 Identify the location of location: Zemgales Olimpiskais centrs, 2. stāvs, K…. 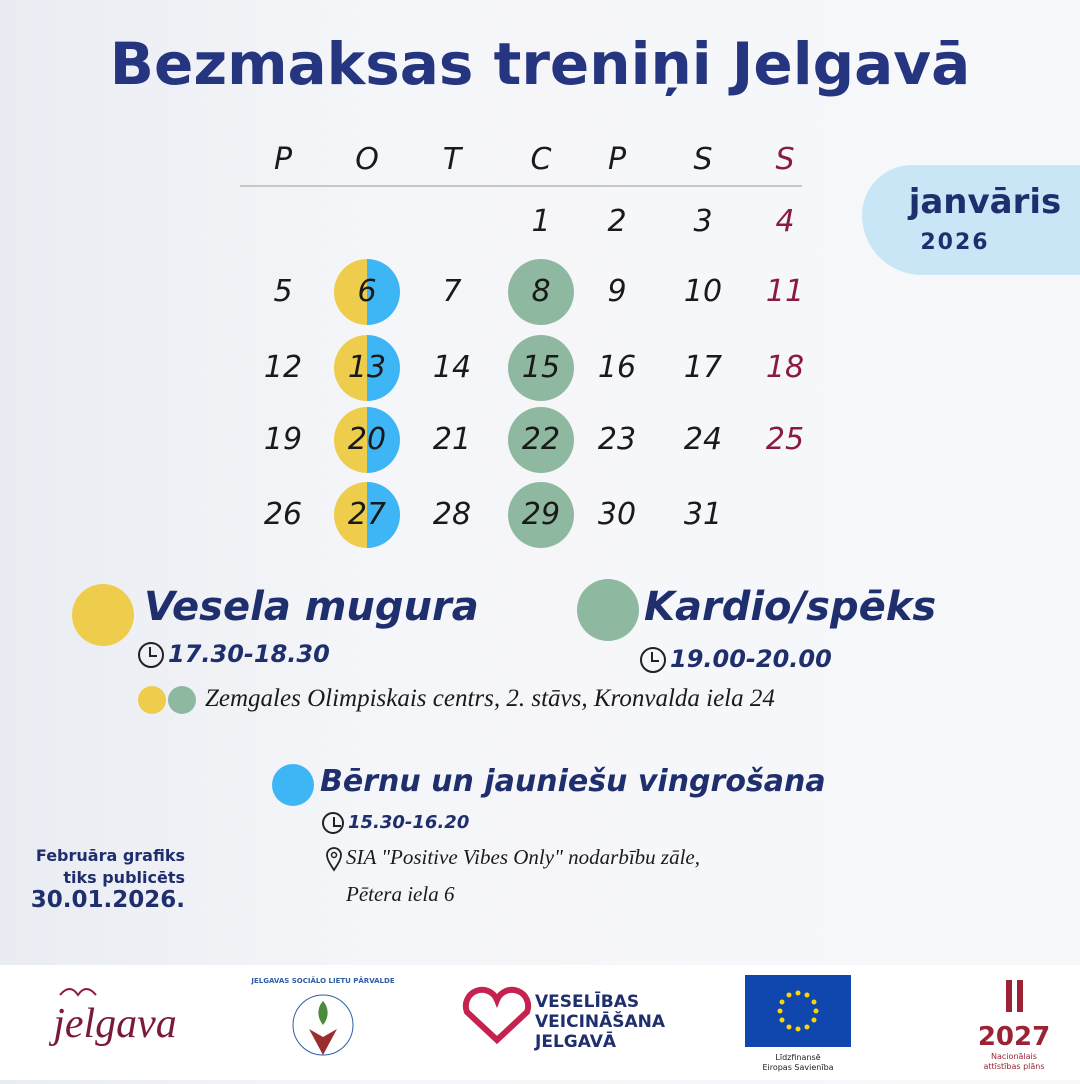
(490, 698).